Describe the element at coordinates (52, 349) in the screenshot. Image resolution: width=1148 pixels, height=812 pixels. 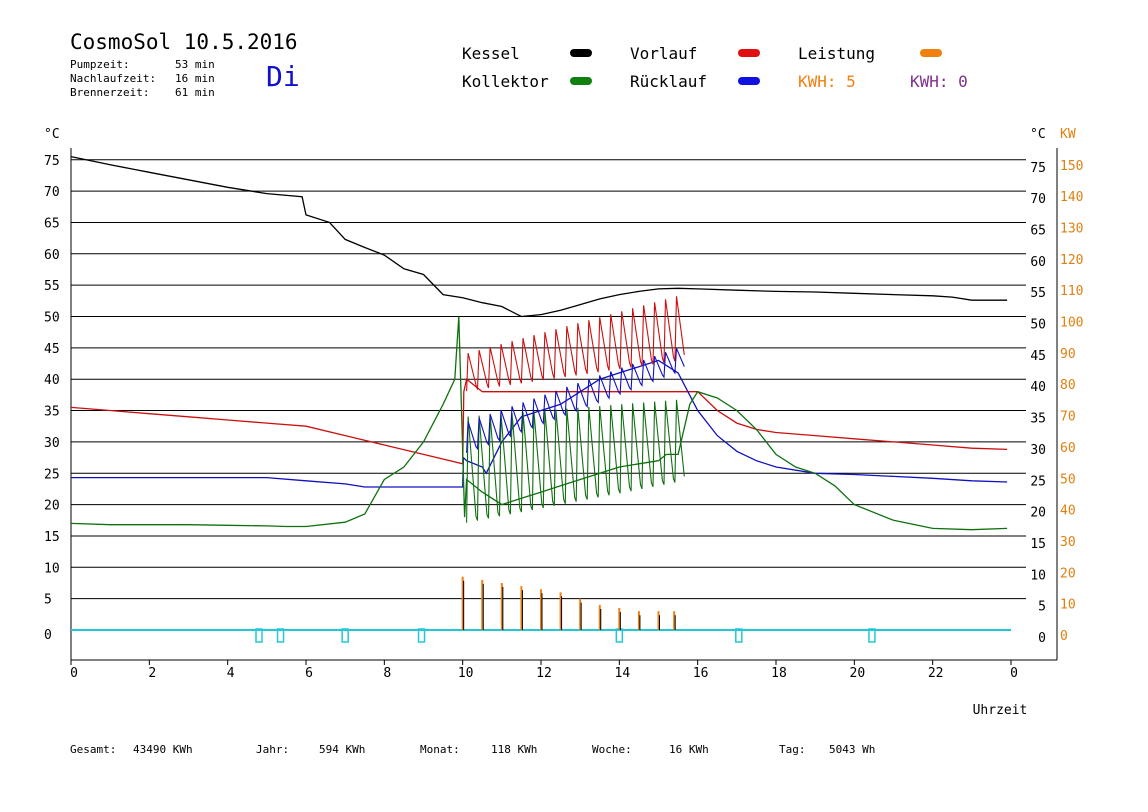
I see `y-tick-label-left: 45` at that location.